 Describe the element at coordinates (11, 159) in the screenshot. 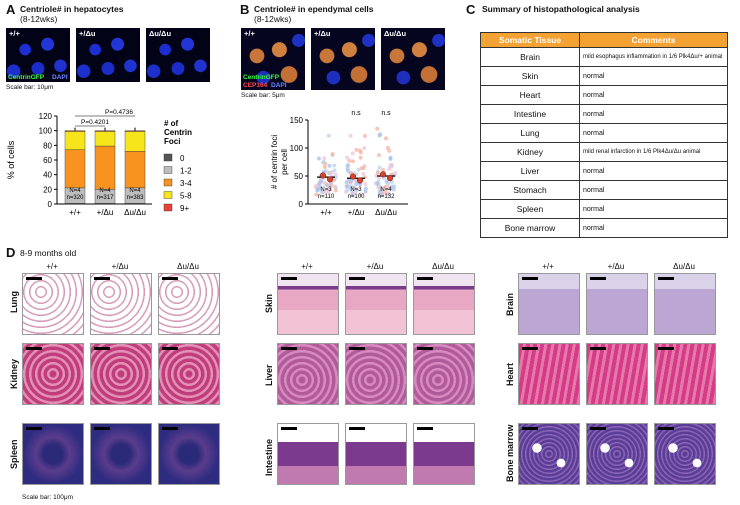

I see `y-axis-label: % of cells` at that location.